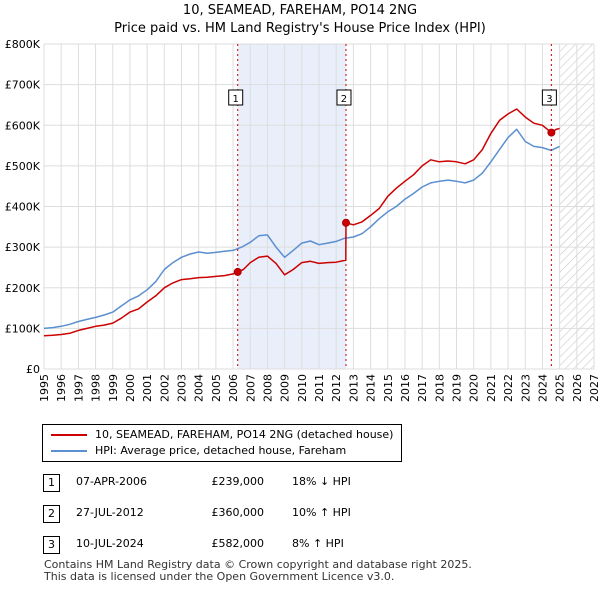 The height and width of the screenshot is (590, 600). I want to click on x-tick-label: 2025, so click(560, 388).